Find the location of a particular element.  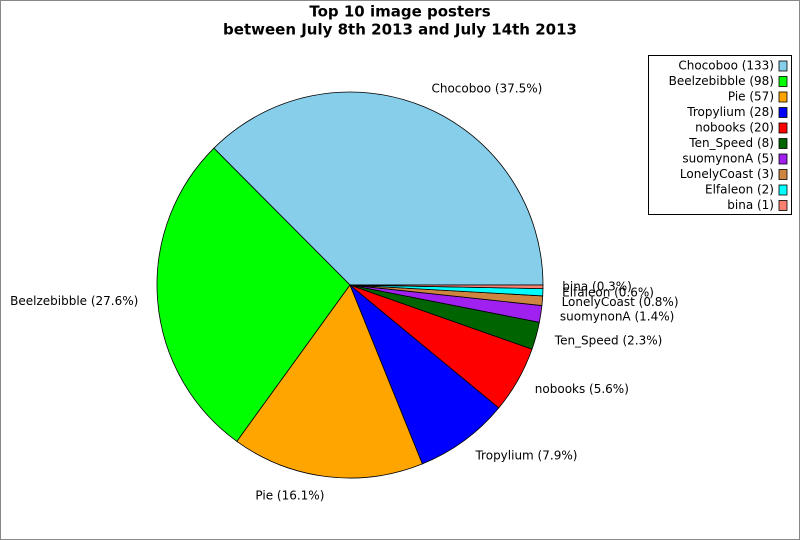

legend-label: suomynonA (5) is located at coordinates (728, 159).